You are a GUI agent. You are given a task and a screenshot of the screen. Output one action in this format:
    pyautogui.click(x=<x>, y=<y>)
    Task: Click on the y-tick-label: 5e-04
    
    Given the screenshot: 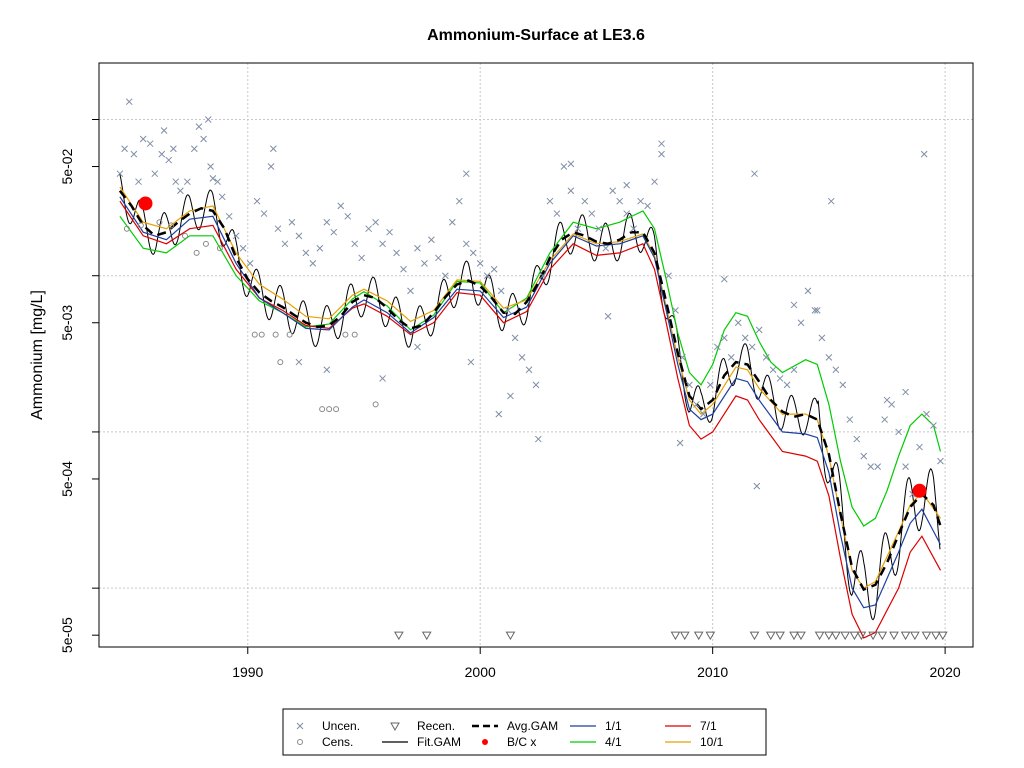 What is the action you would take?
    pyautogui.click(x=67, y=479)
    